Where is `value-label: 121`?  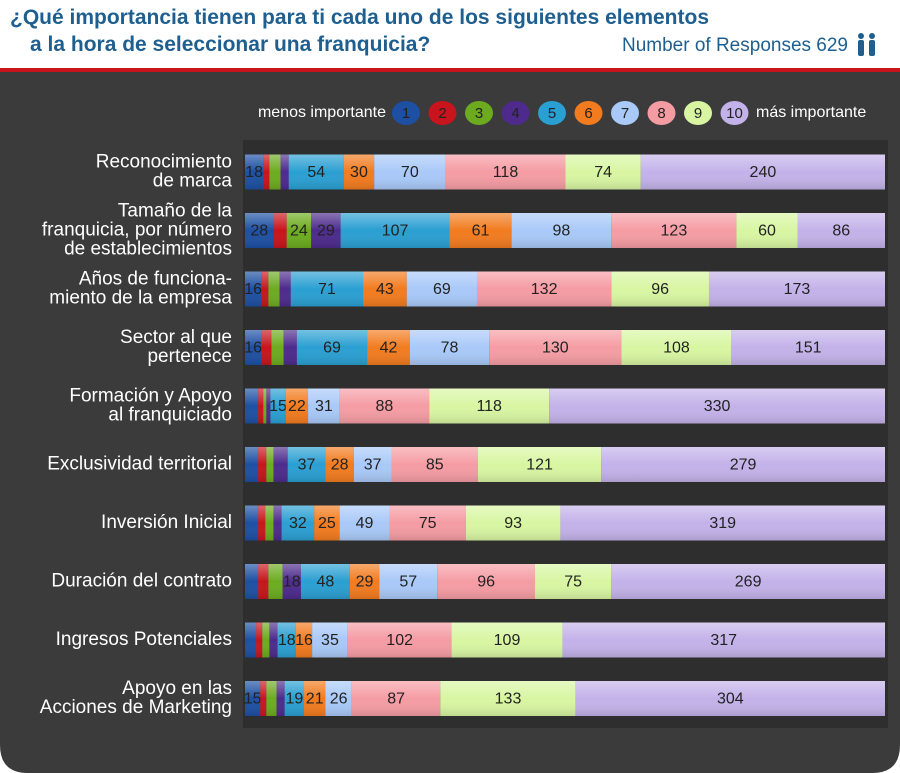 value-label: 121 is located at coordinates (539, 465).